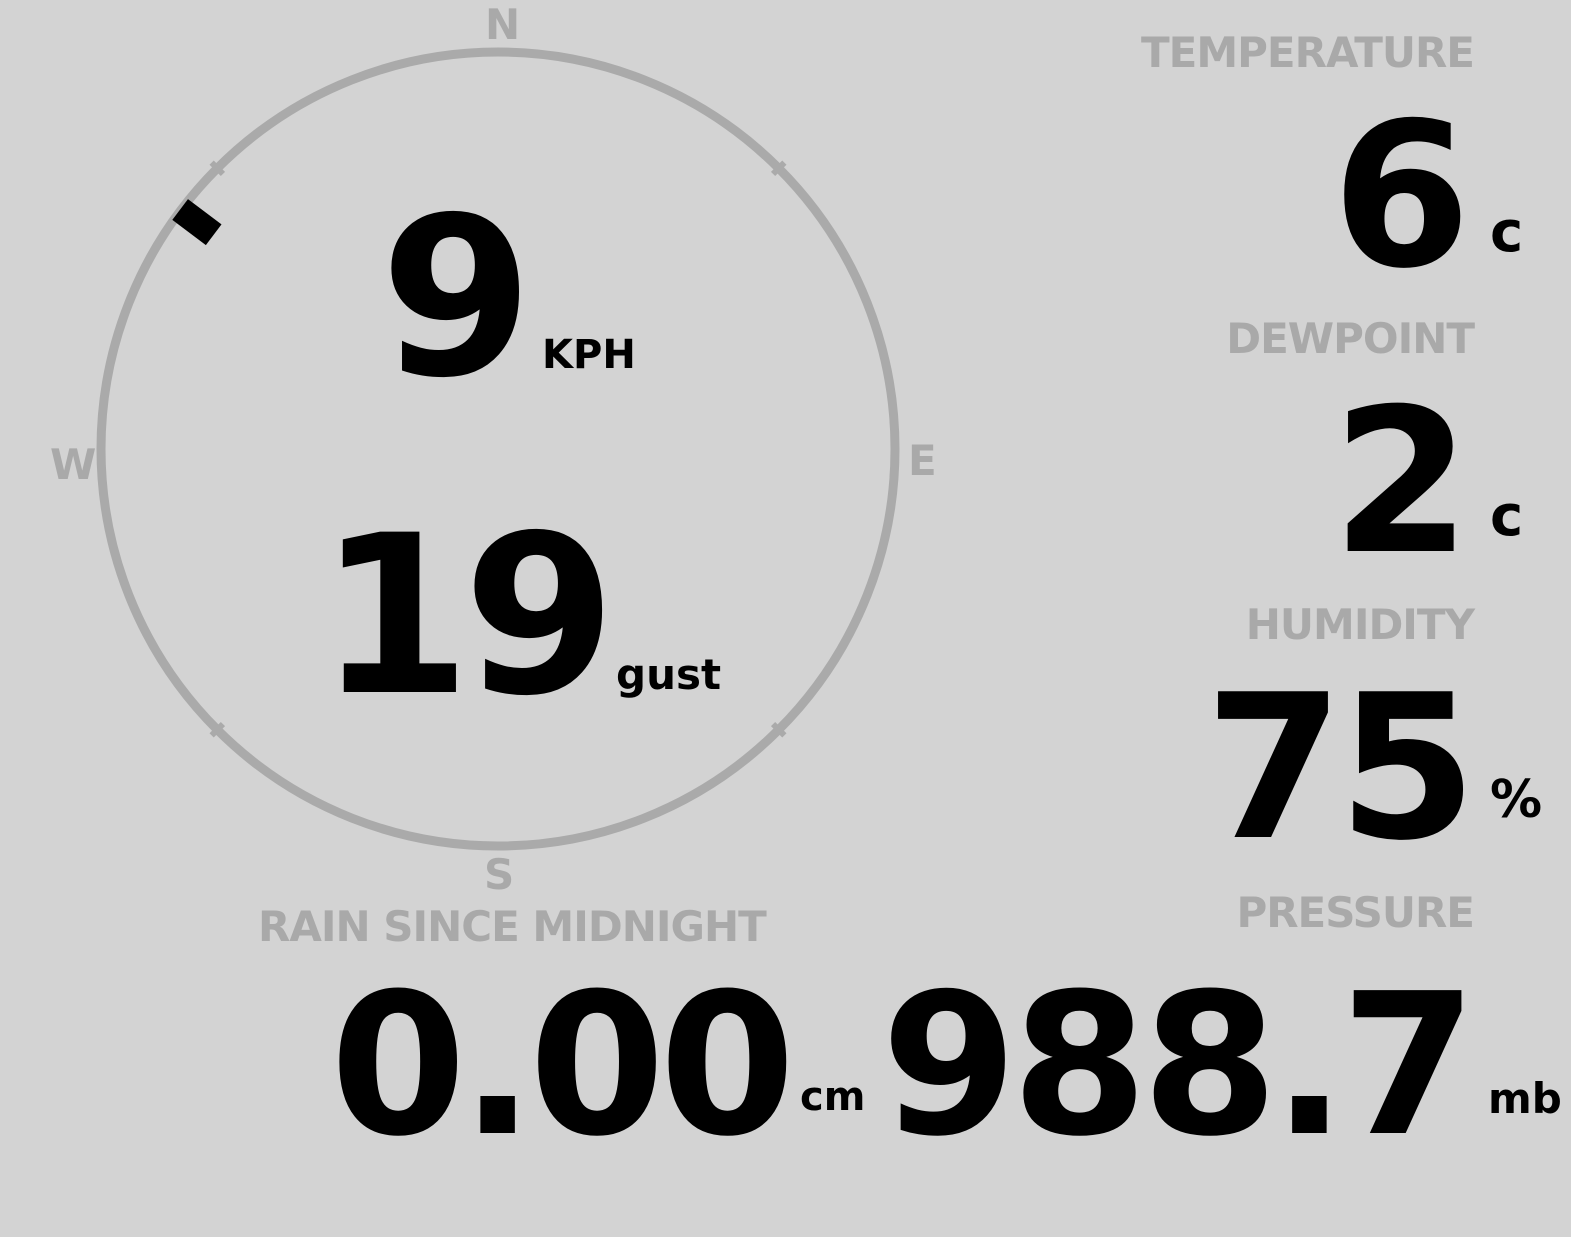 The width and height of the screenshot is (1571, 1237). Describe the element at coordinates (589, 355) in the screenshot. I see `wind-speed-unit: KPH` at that location.